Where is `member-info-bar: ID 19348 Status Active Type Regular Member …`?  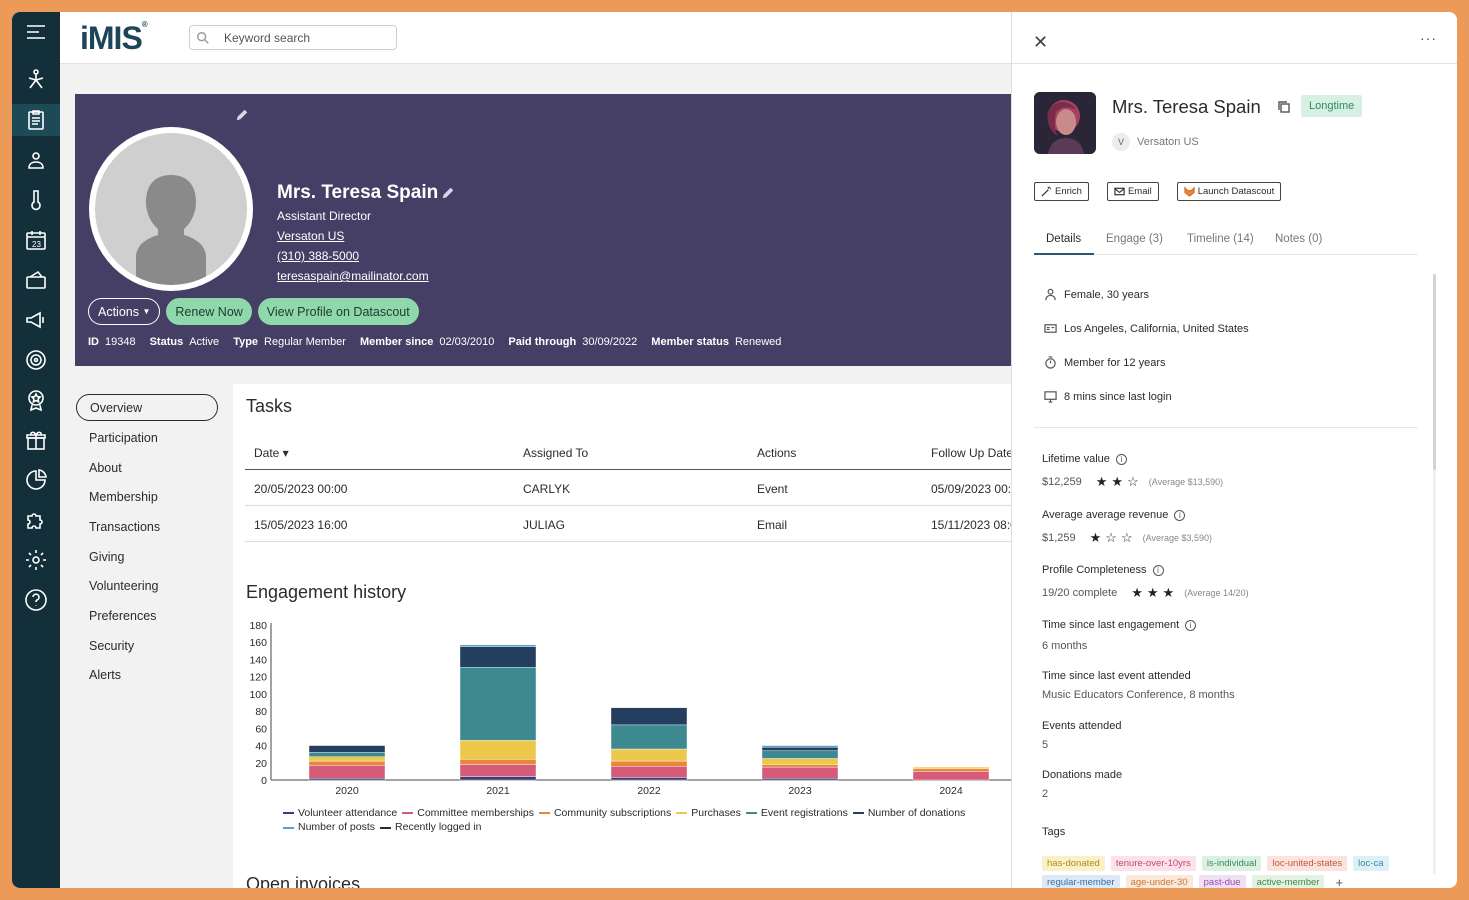
member-info-bar: ID 19348 Status Active Type Regular Member … is located at coordinates (438, 342).